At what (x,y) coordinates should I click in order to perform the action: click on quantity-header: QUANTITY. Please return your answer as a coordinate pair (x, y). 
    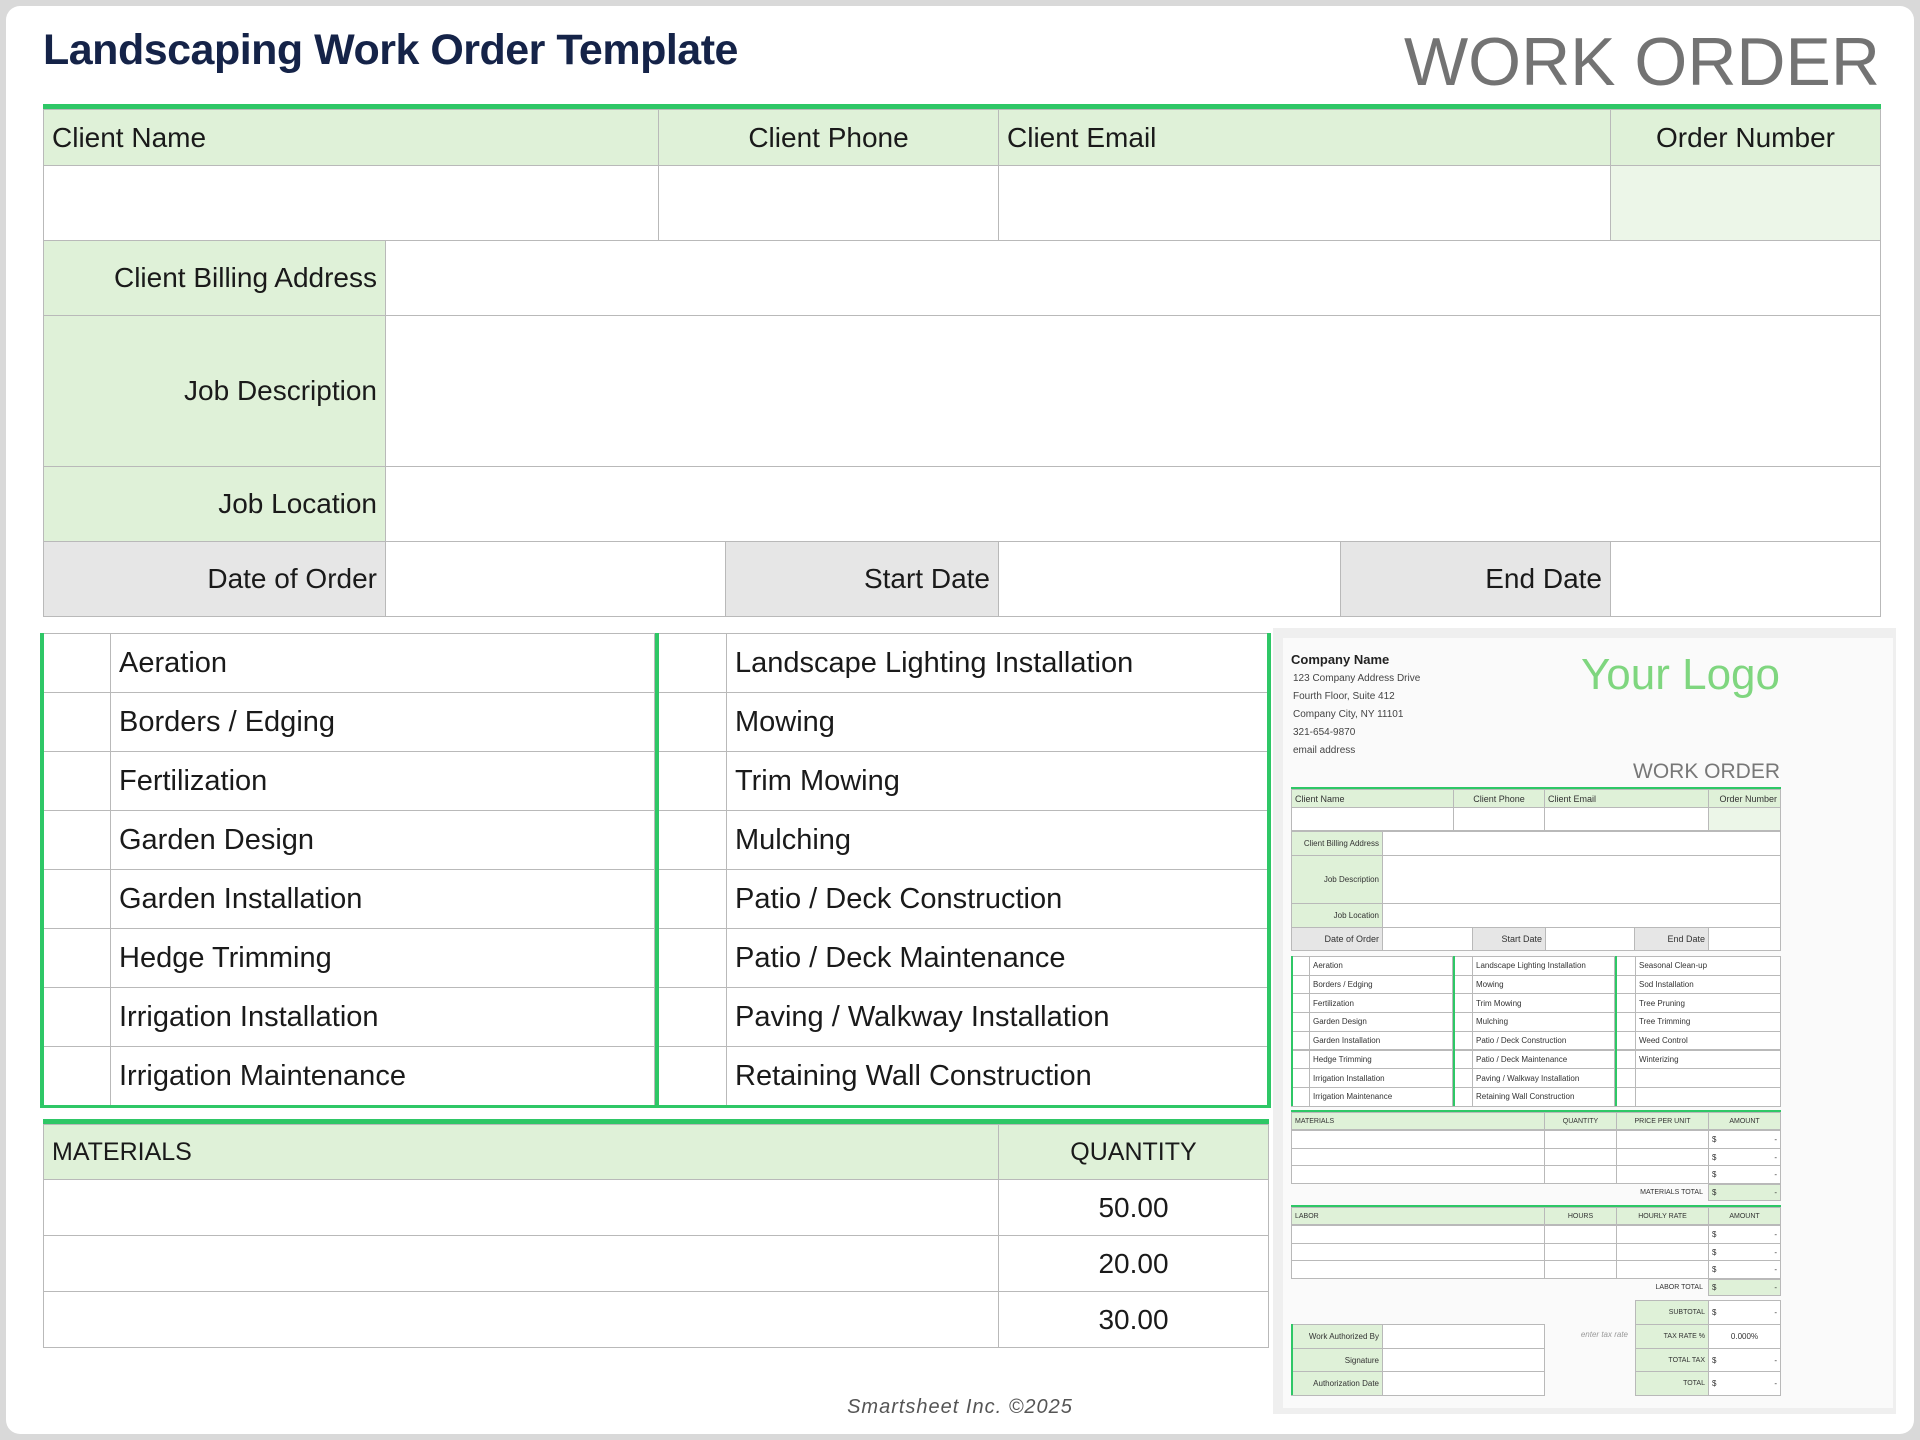
    Looking at the image, I should click on (1133, 1152).